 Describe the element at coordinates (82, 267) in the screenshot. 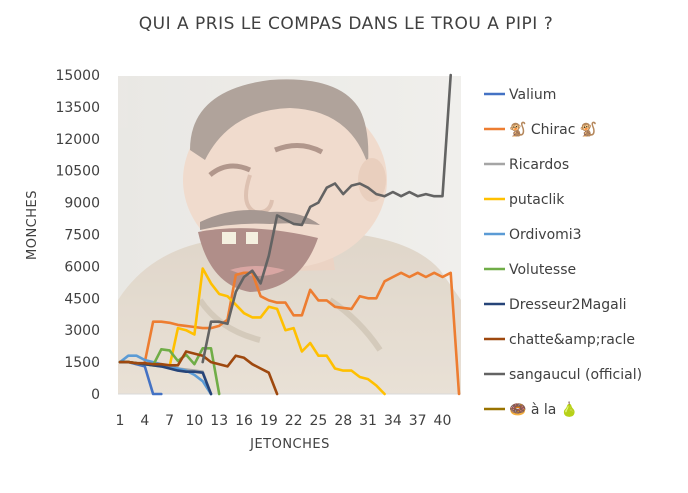

I see `y-tick-label: 6000` at that location.